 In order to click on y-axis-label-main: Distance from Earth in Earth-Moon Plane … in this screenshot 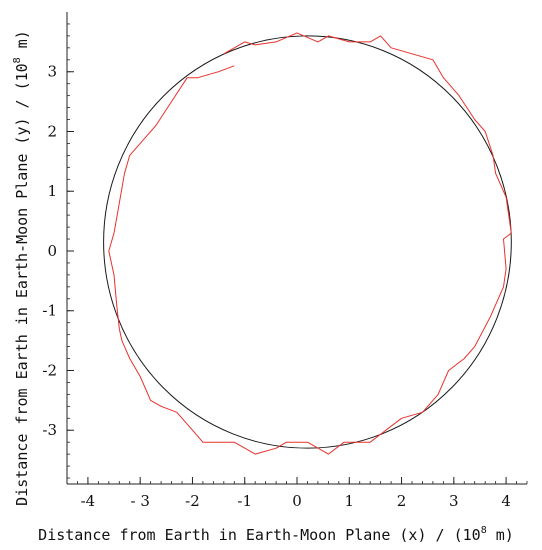, I will do `click(22, 284)`.